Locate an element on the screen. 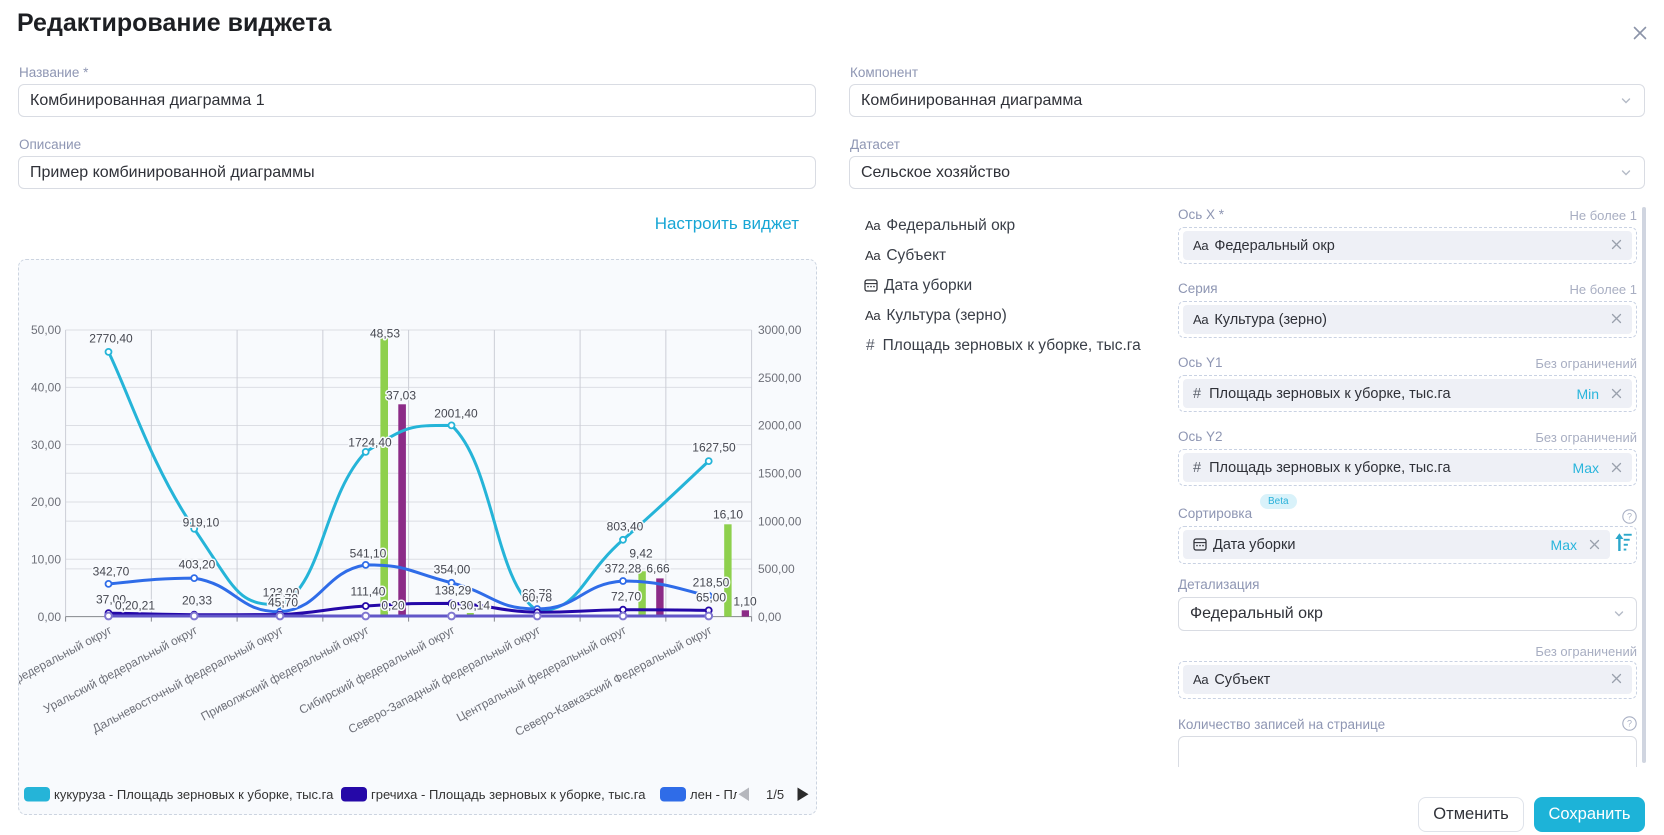  svg-text: 37,00 is located at coordinates (111, 599).